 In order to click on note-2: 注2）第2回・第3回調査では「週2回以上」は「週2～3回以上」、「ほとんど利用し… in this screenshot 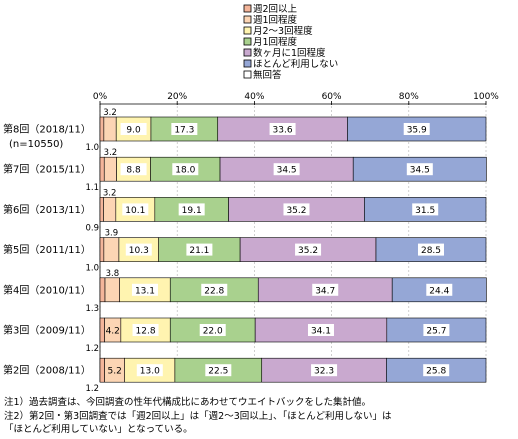, I will do `click(198, 416)`.